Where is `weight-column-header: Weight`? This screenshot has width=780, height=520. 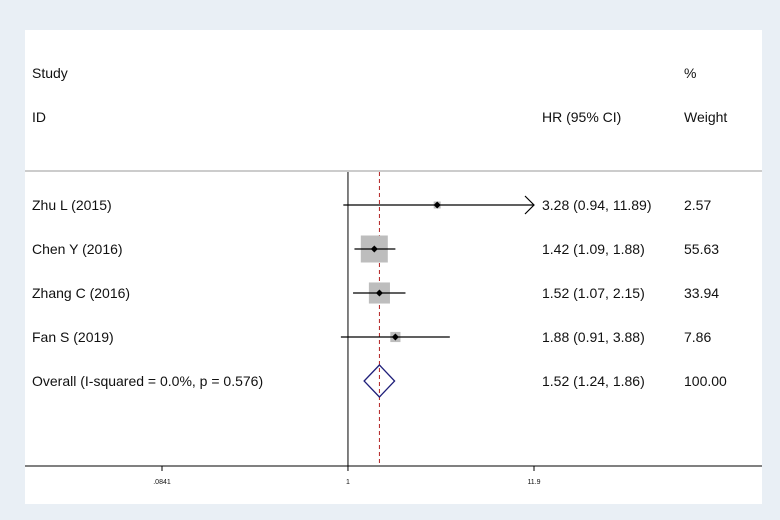
weight-column-header: Weight is located at coordinates (705, 117).